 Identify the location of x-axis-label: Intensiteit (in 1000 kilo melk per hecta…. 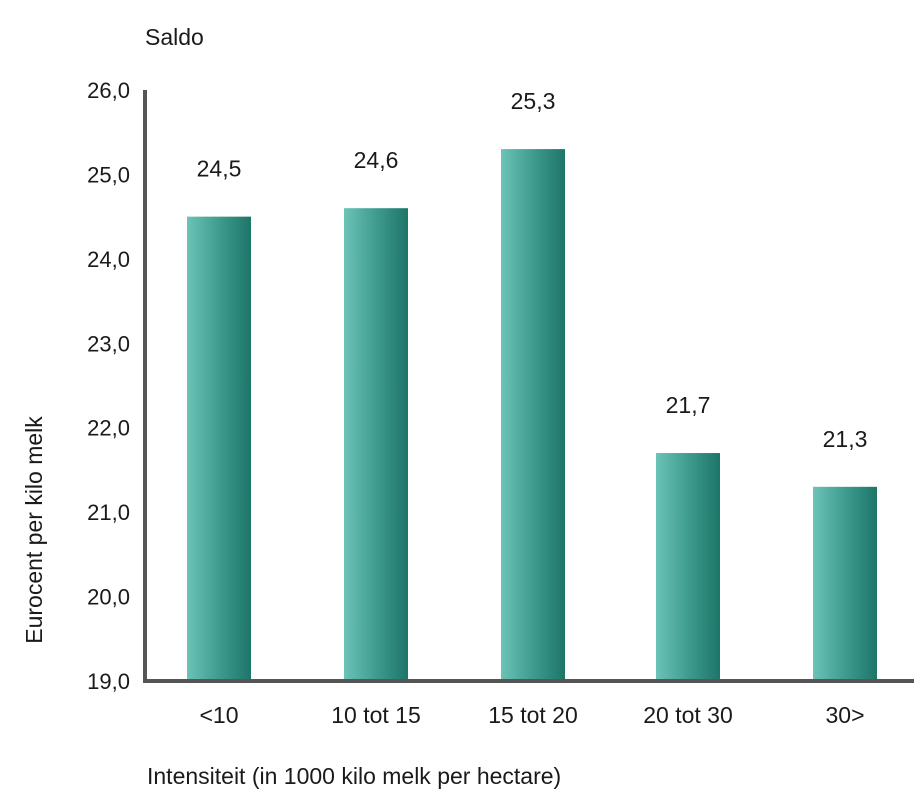
(354, 776).